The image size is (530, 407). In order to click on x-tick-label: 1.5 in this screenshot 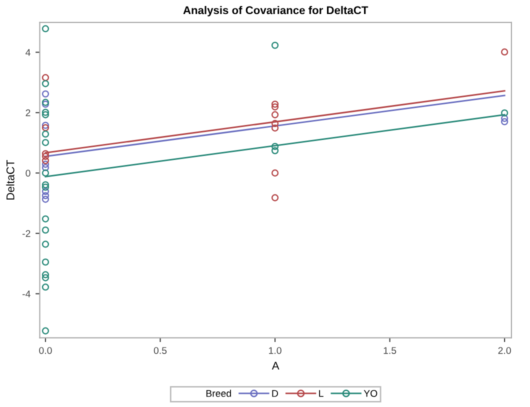, I will do `click(390, 350)`.